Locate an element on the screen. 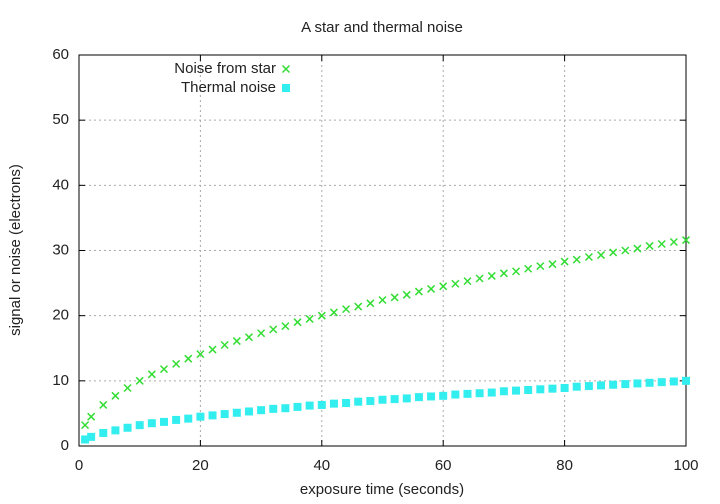 The image size is (720, 504). x-tick-label: 100 is located at coordinates (685, 465).